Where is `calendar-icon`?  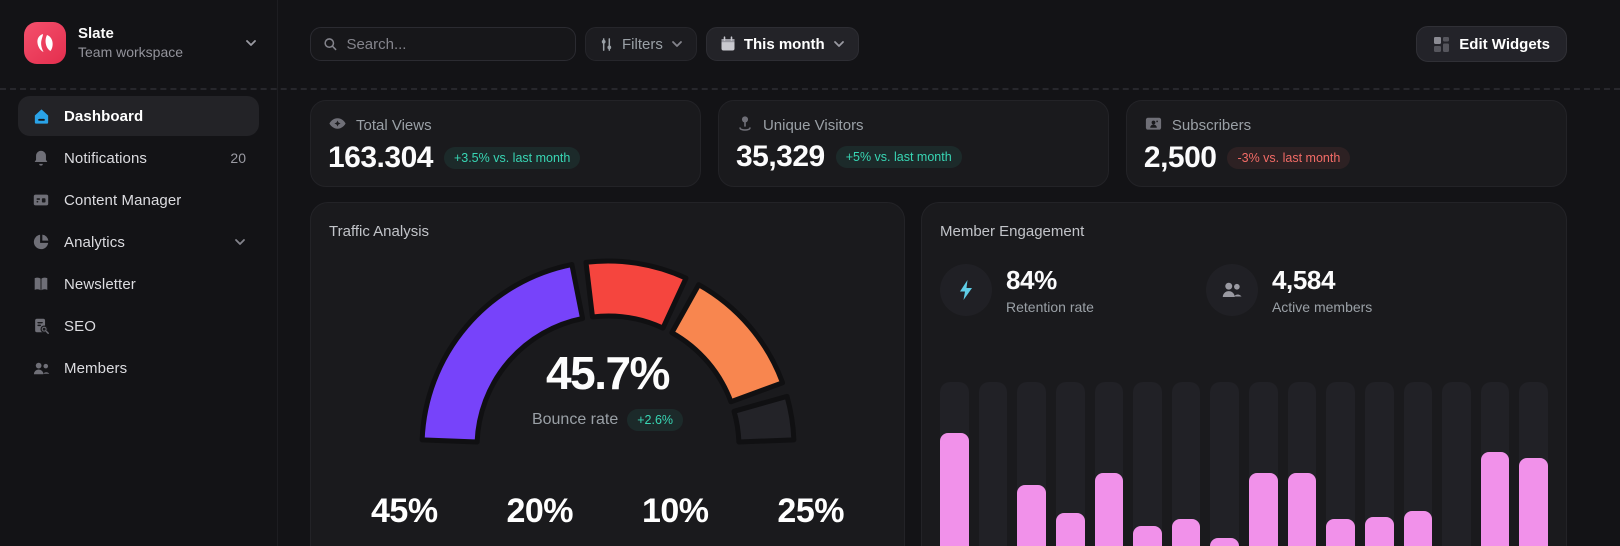
calendar-icon is located at coordinates (728, 43).